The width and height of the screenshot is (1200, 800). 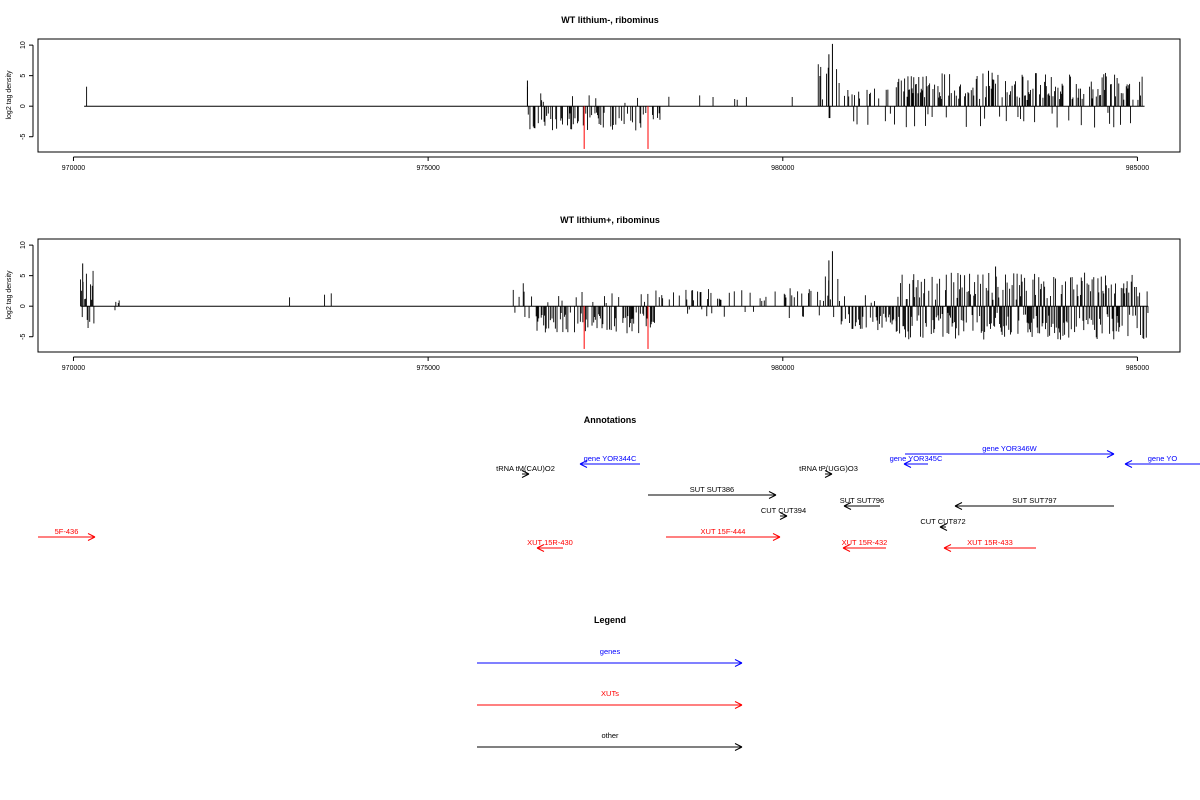 I want to click on annotation-label: XUT 15R-430, so click(x=550, y=542).